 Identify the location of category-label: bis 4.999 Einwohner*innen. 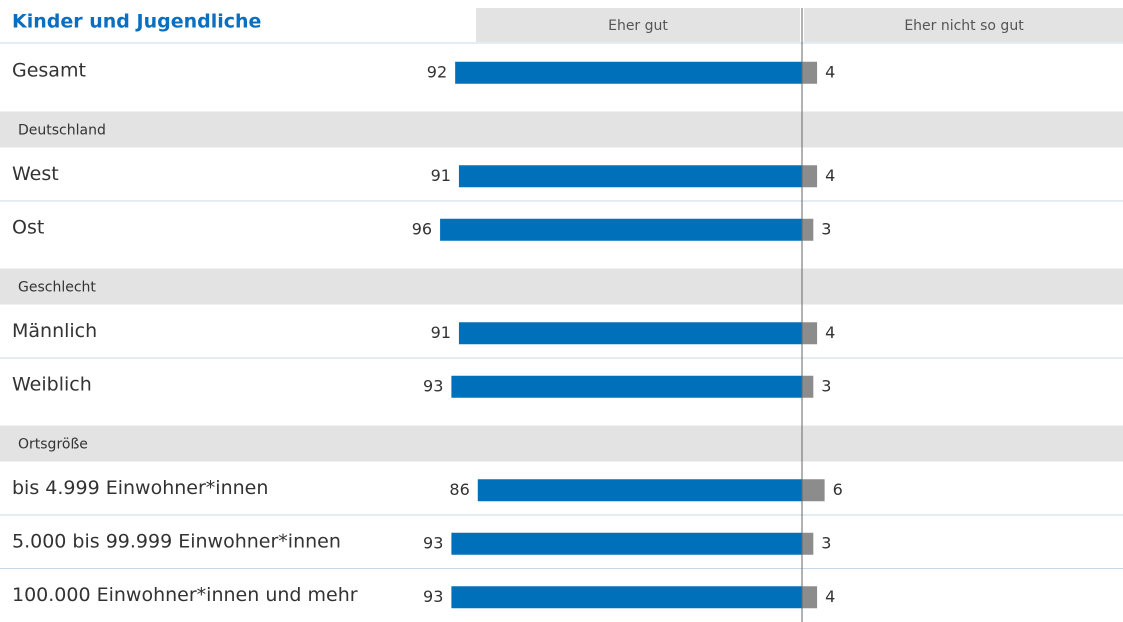
(140, 488).